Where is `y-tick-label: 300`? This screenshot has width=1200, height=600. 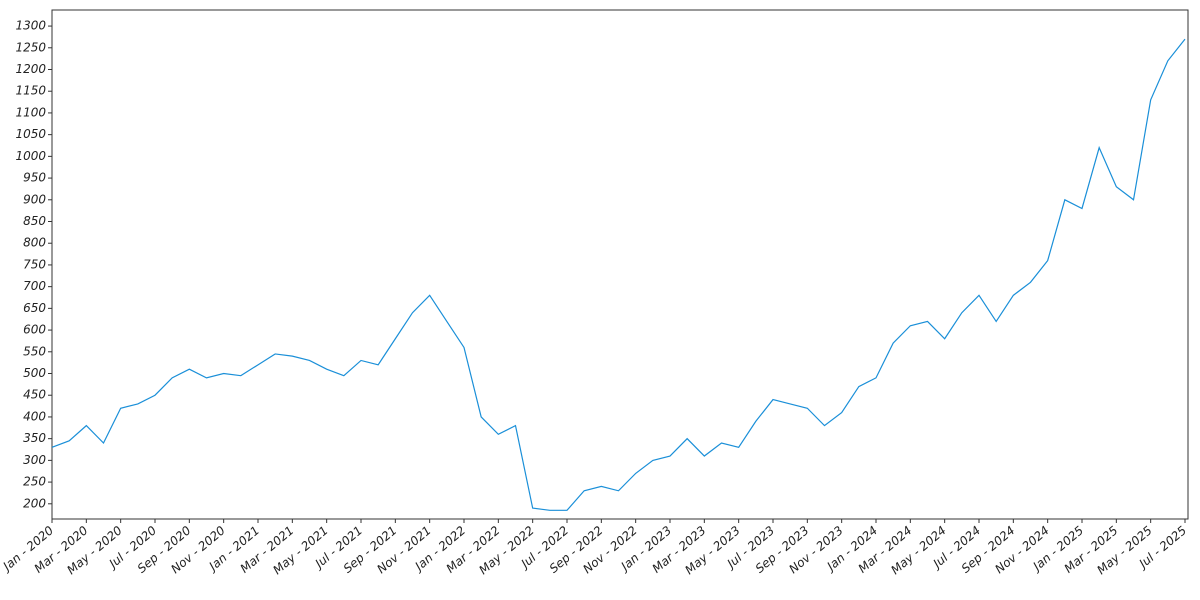 y-tick-label: 300 is located at coordinates (34, 460).